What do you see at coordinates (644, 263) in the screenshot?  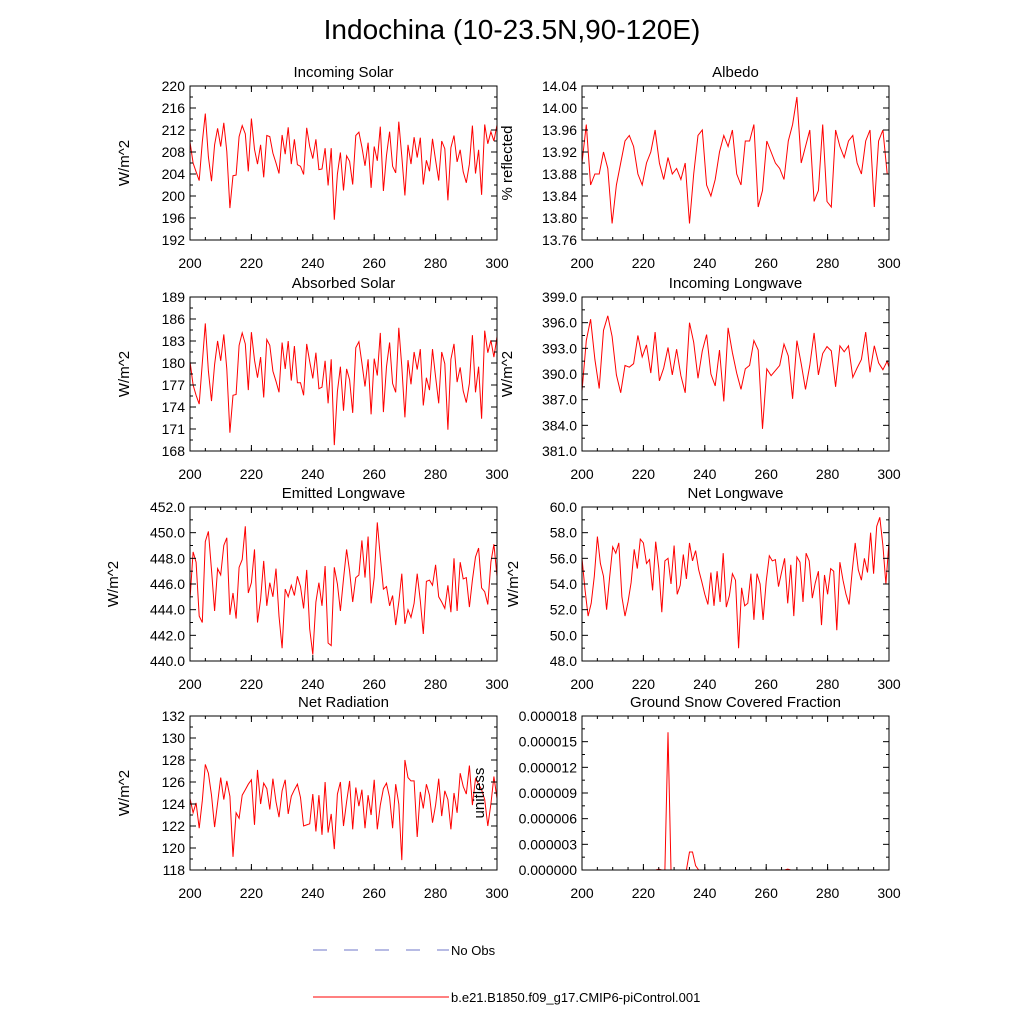 I see `albedo-xtick-label: 220` at bounding box center [644, 263].